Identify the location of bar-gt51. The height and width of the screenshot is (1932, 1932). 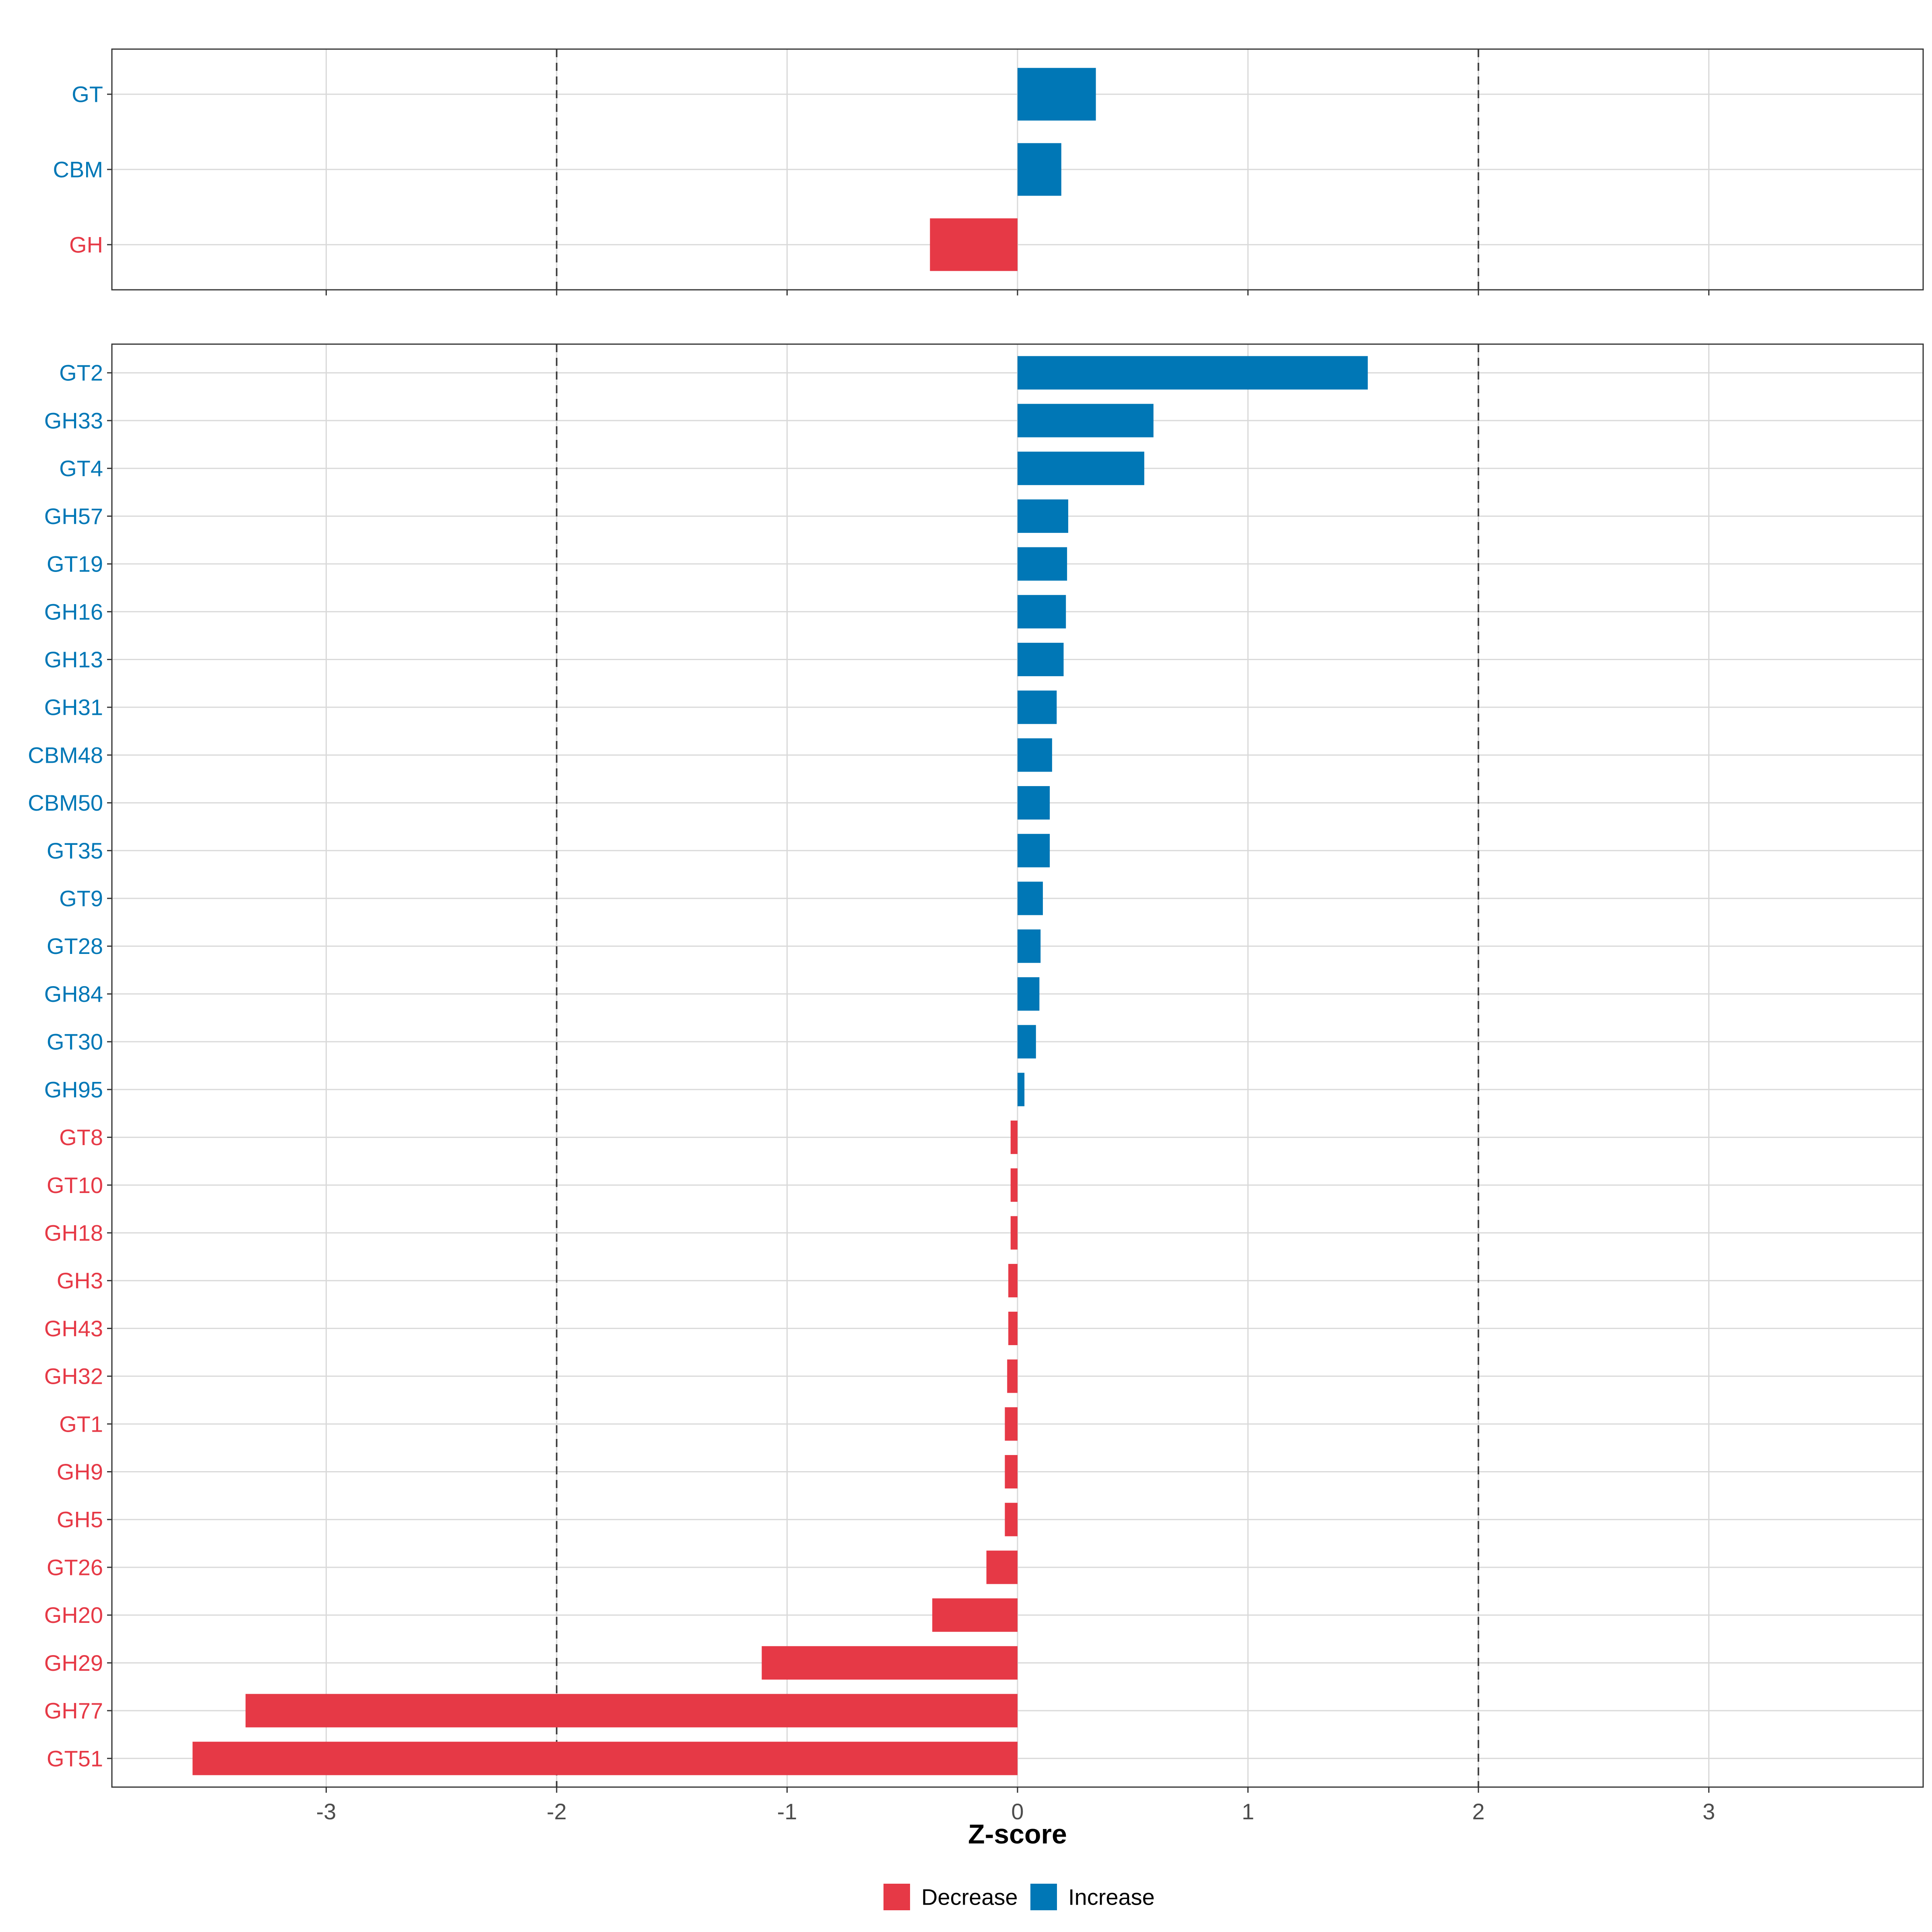
(605, 1758).